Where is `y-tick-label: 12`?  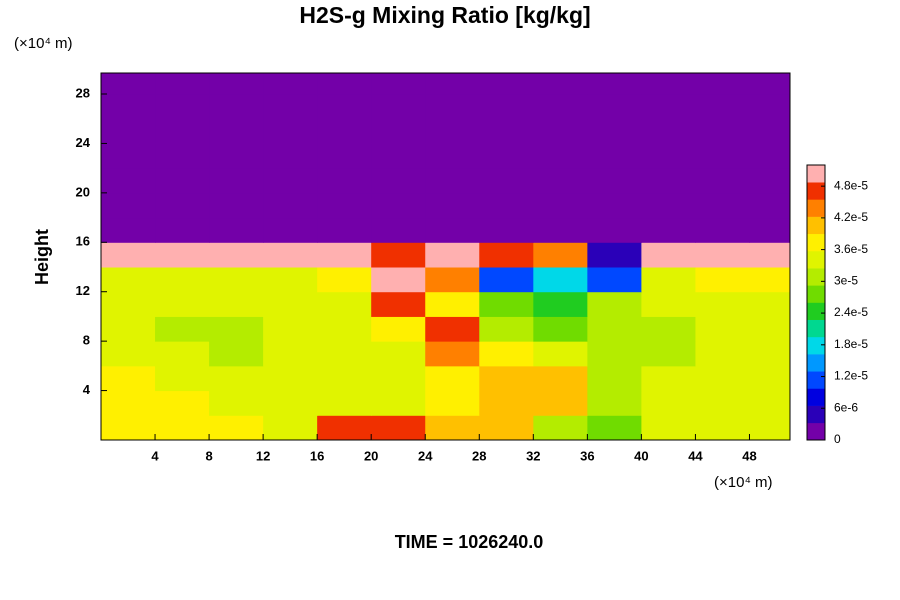
y-tick-label: 12 is located at coordinates (83, 290).